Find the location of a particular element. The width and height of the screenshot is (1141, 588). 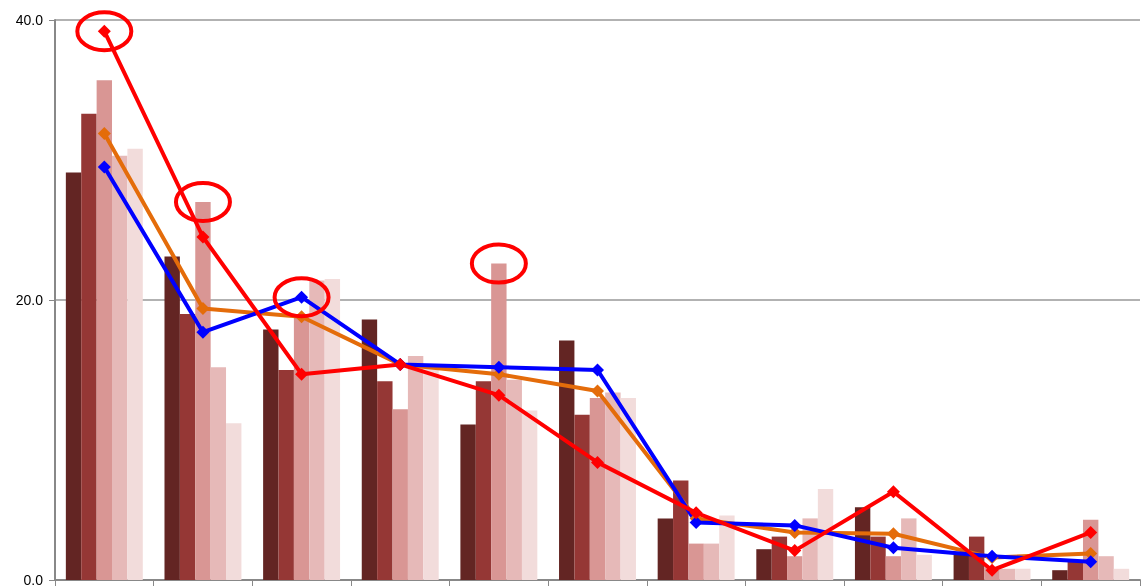

y-tick-label: 20.0 is located at coordinates (29, 300).